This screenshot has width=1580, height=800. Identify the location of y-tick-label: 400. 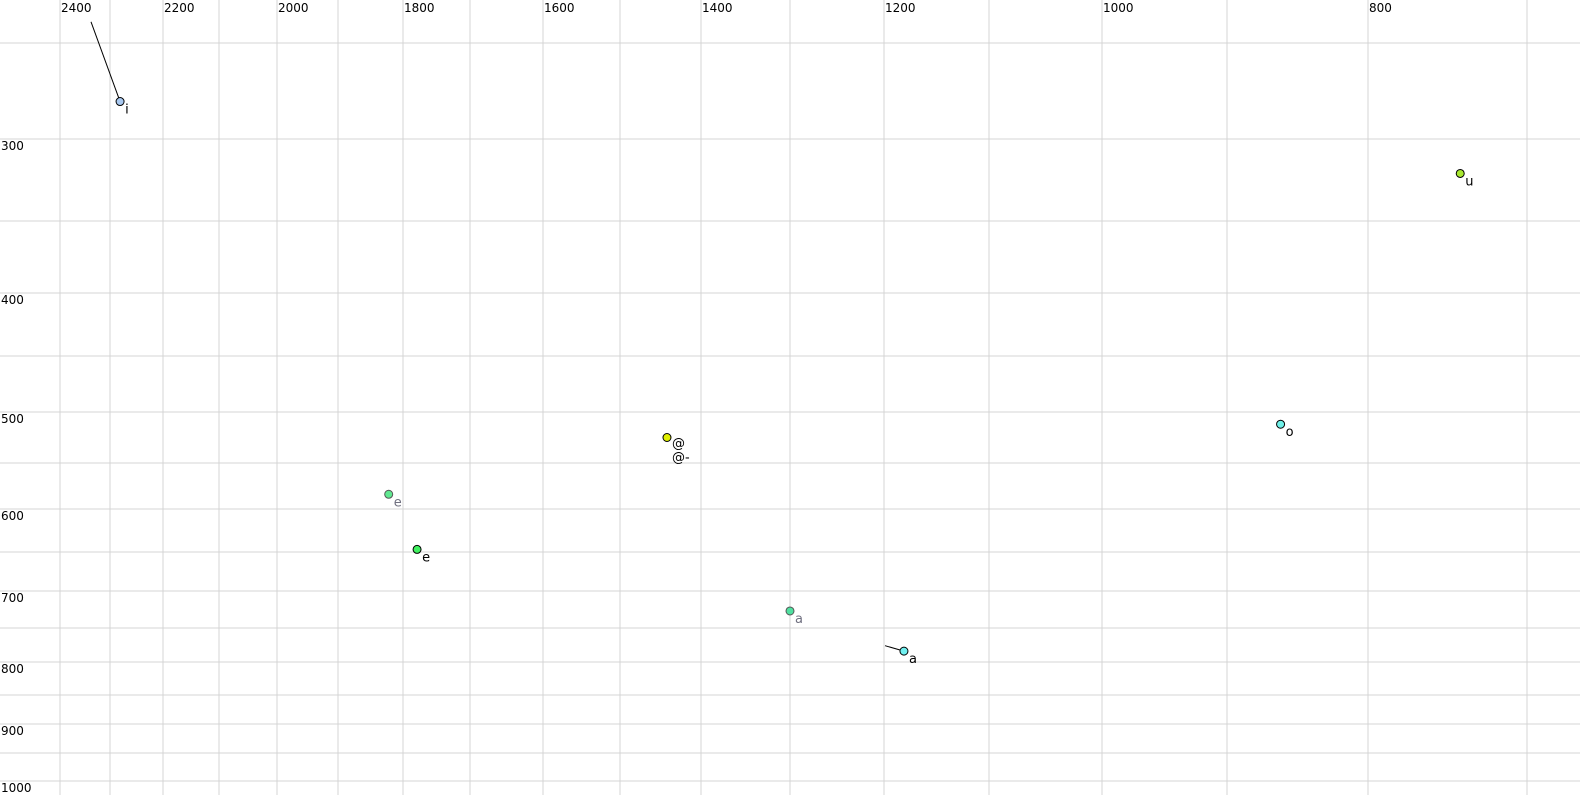
(12, 300).